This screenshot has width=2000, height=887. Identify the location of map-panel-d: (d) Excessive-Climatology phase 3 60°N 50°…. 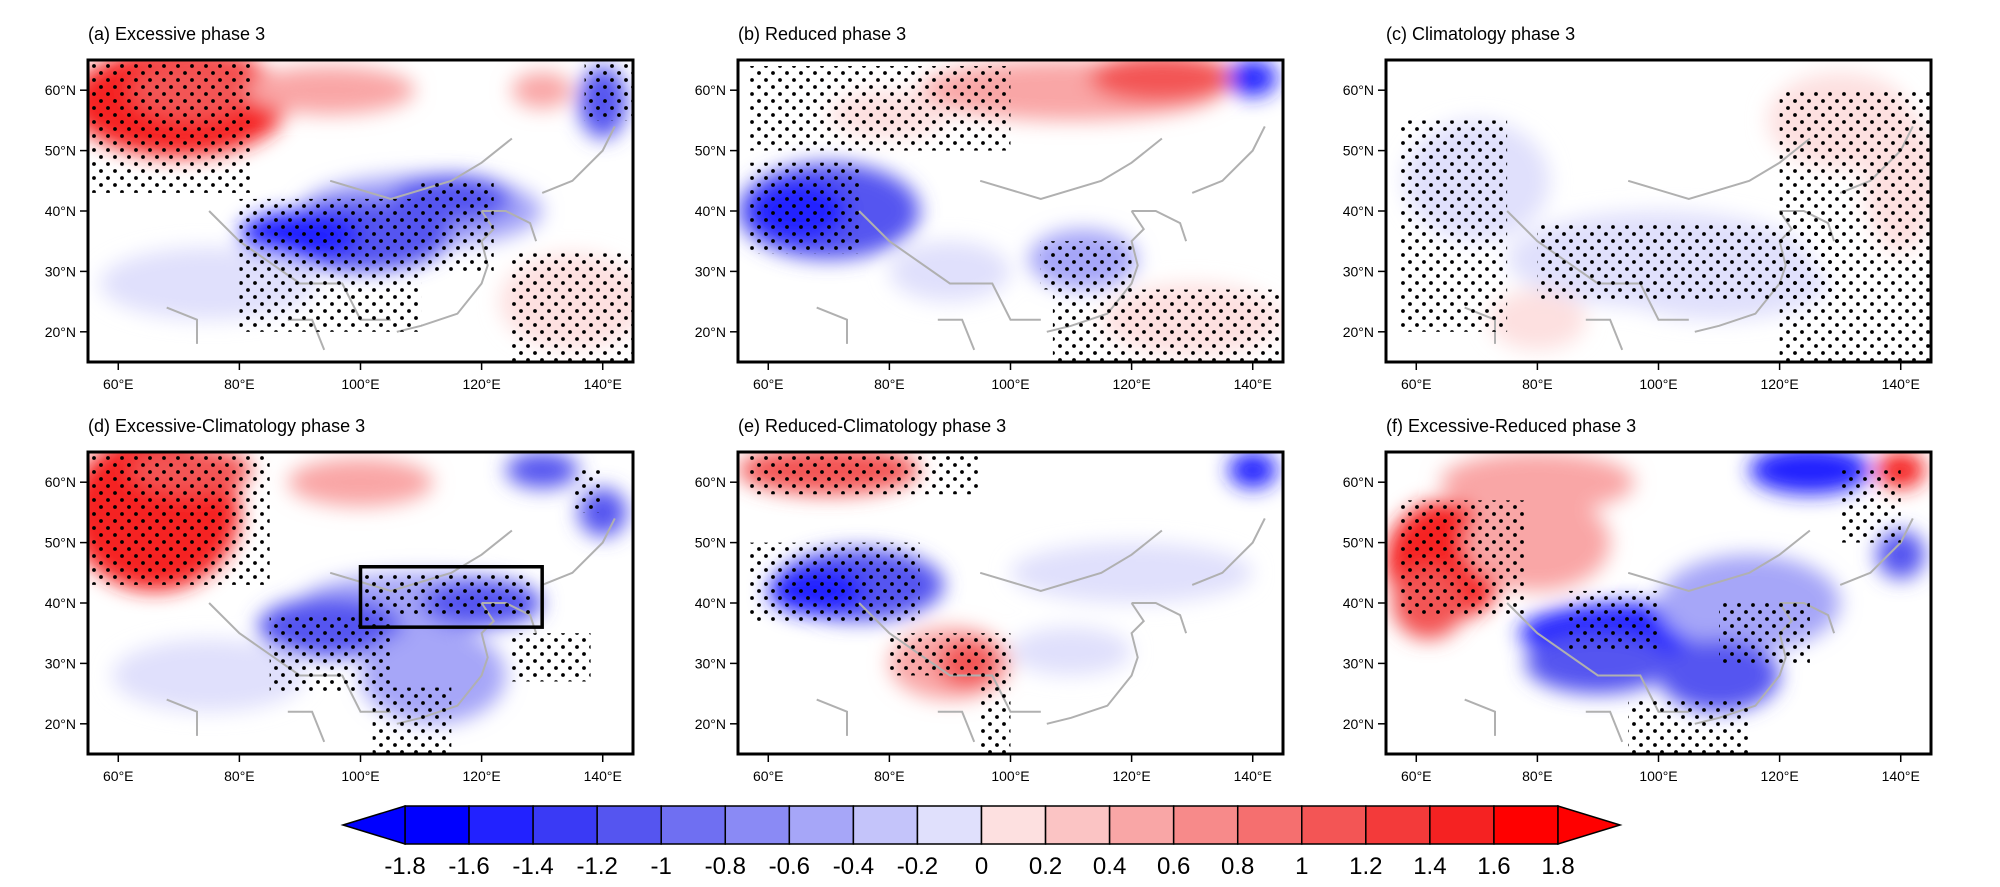
(340, 600).